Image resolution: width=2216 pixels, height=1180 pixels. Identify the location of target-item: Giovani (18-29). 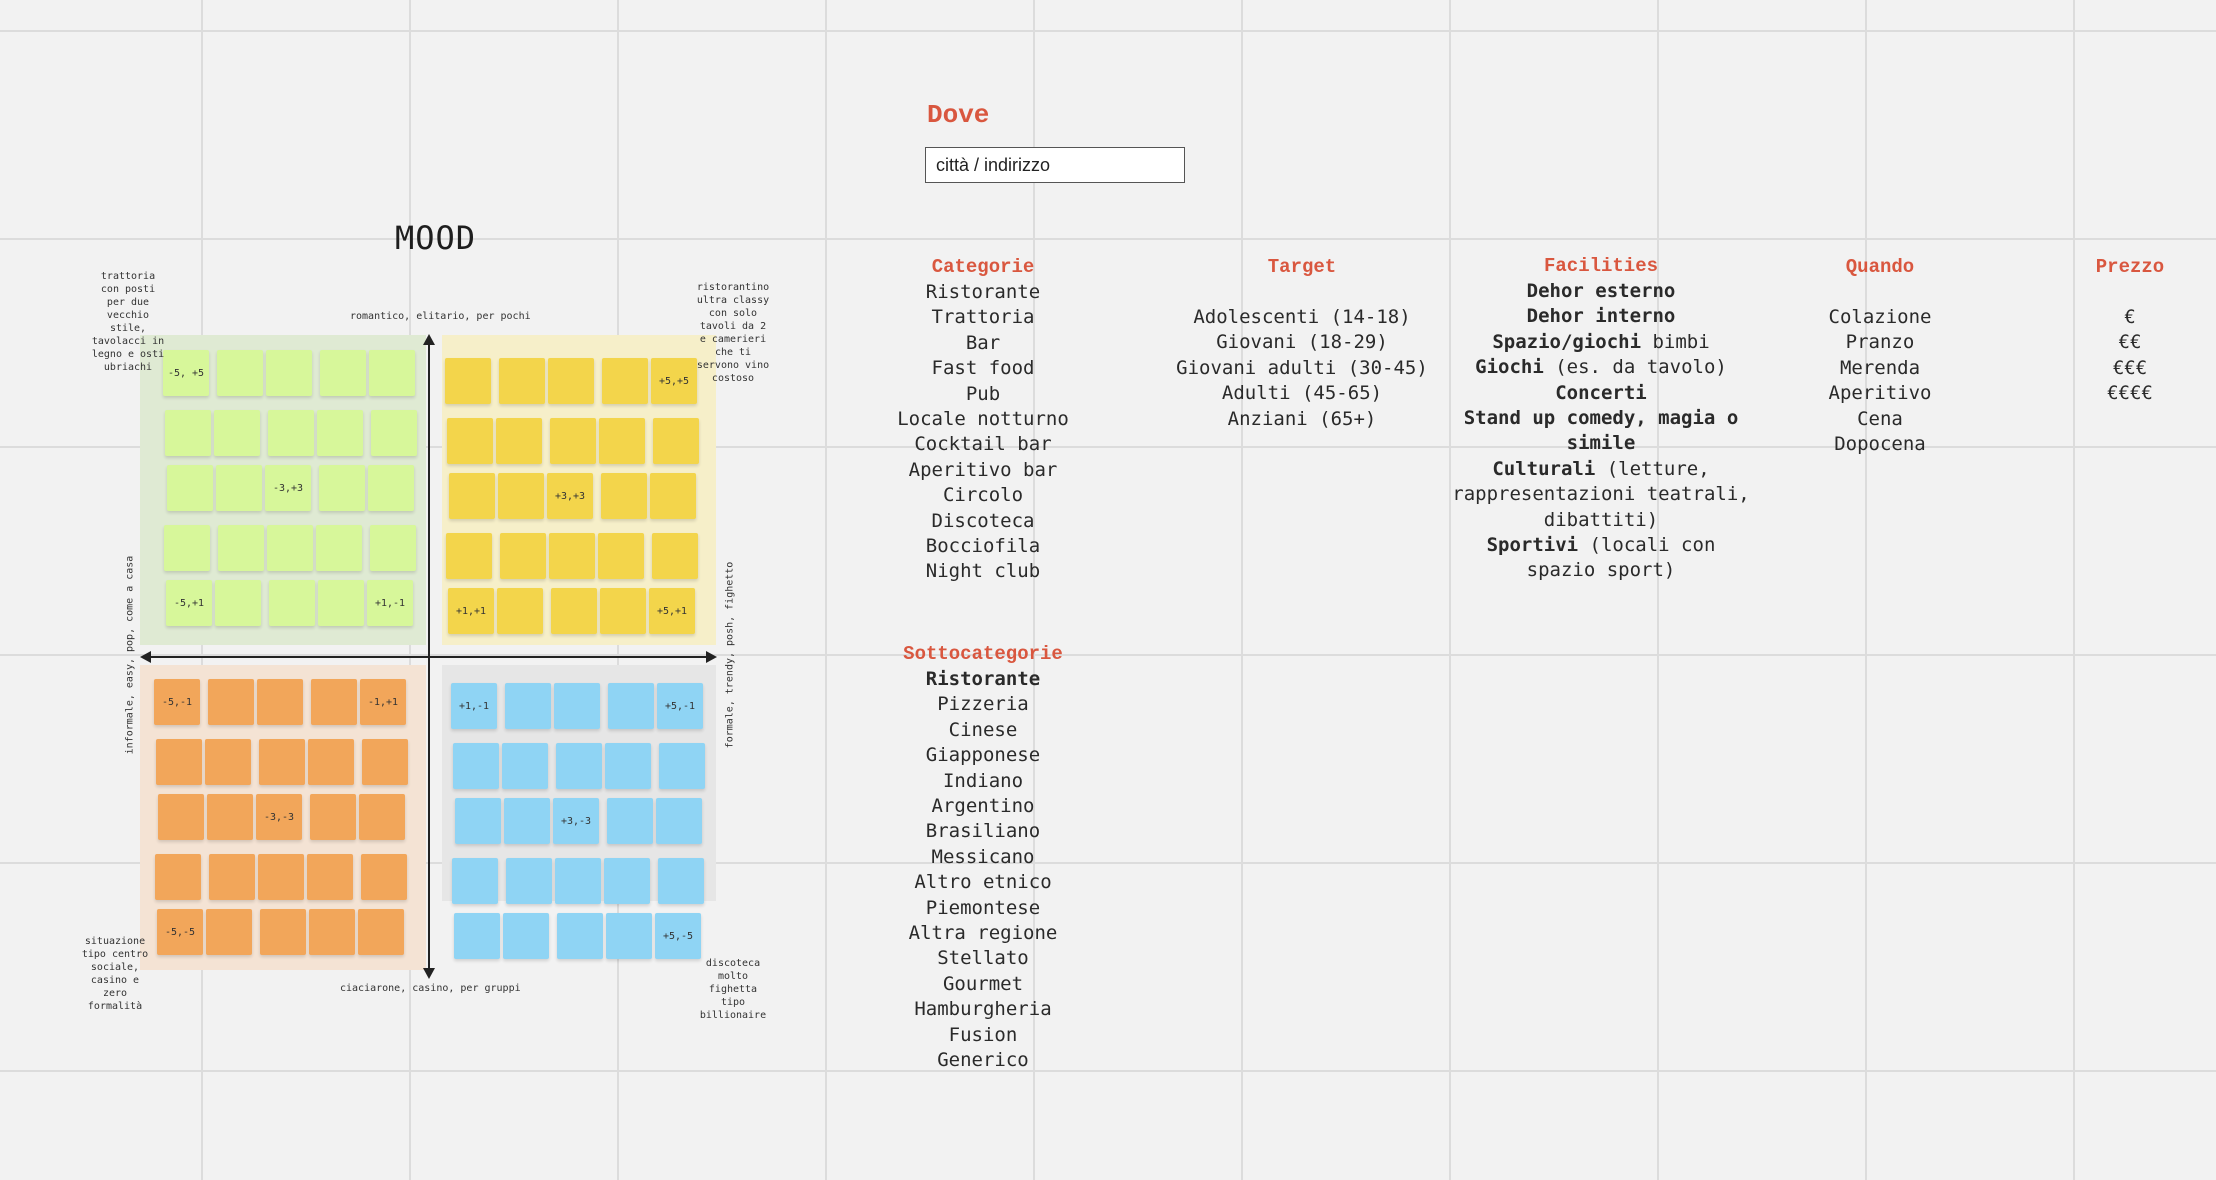
(1302, 342).